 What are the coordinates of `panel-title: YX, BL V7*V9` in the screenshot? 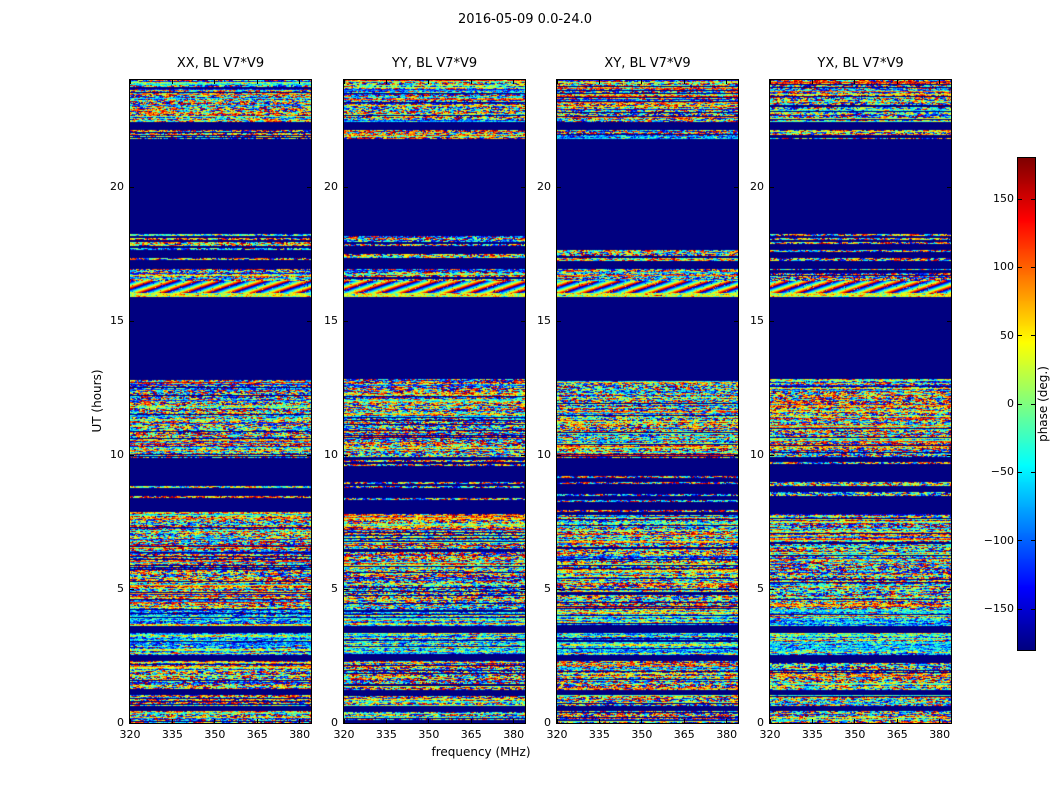 It's located at (860, 63).